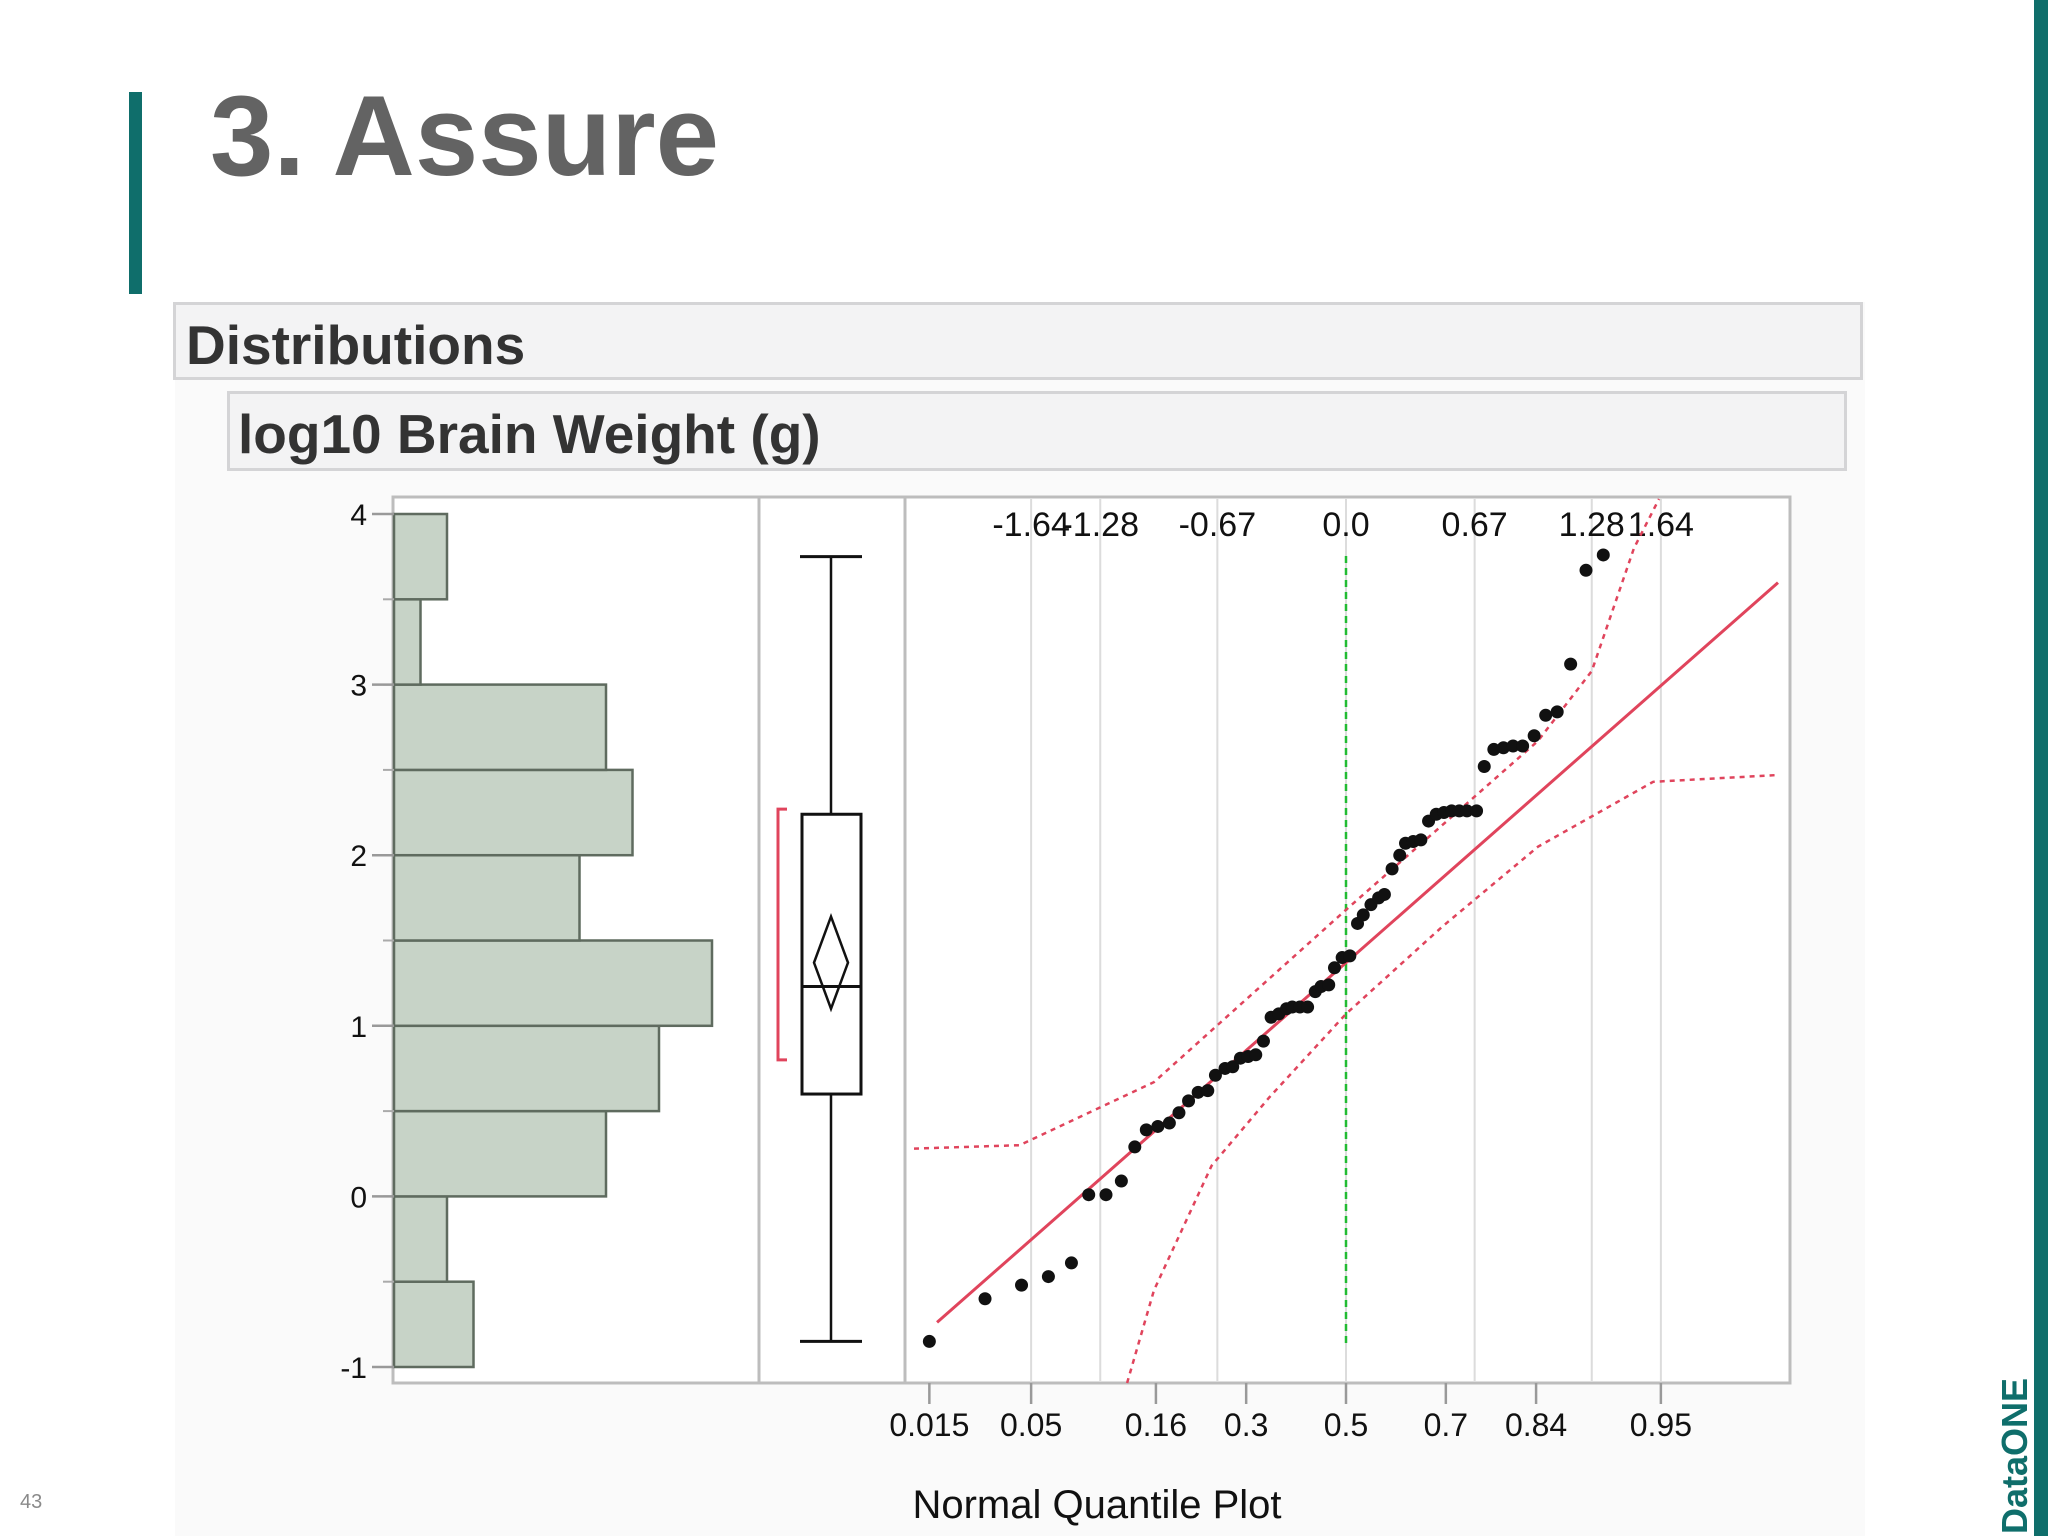 The width and height of the screenshot is (2048, 1536). Describe the element at coordinates (1592, 525) in the screenshot. I see `qq-top-tick-label: 1.28` at that location.